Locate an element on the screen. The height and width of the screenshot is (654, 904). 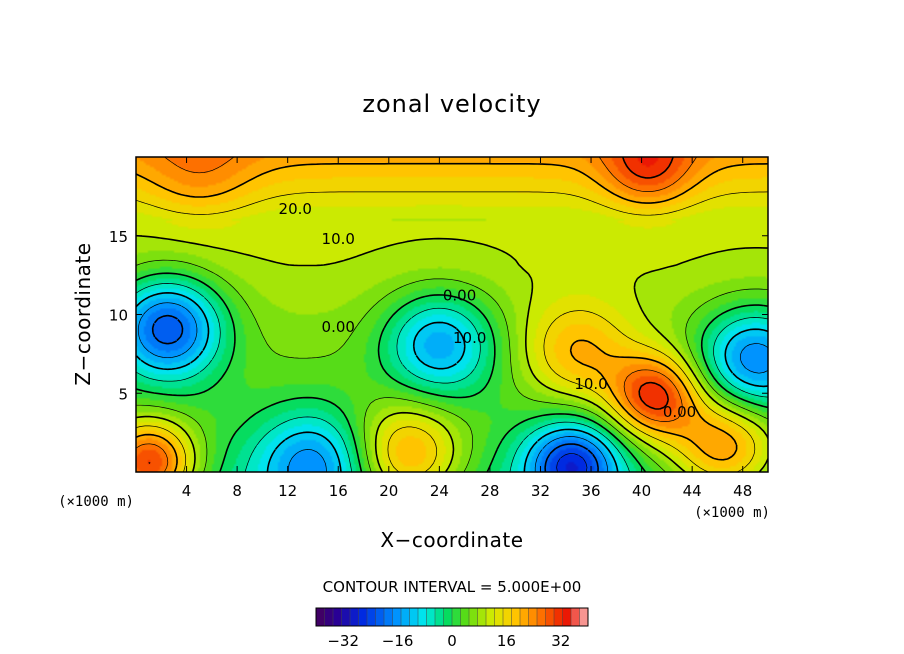
colorbar-frame is located at coordinates (452, 617).